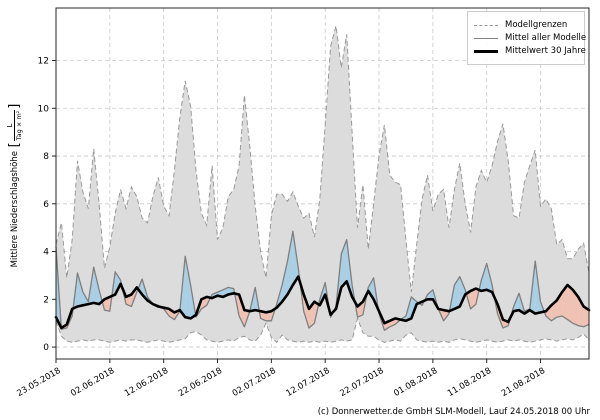 The image size is (600, 420). What do you see at coordinates (254, 382) in the screenshot?
I see `svg-text: 02.07.2018` at bounding box center [254, 382].